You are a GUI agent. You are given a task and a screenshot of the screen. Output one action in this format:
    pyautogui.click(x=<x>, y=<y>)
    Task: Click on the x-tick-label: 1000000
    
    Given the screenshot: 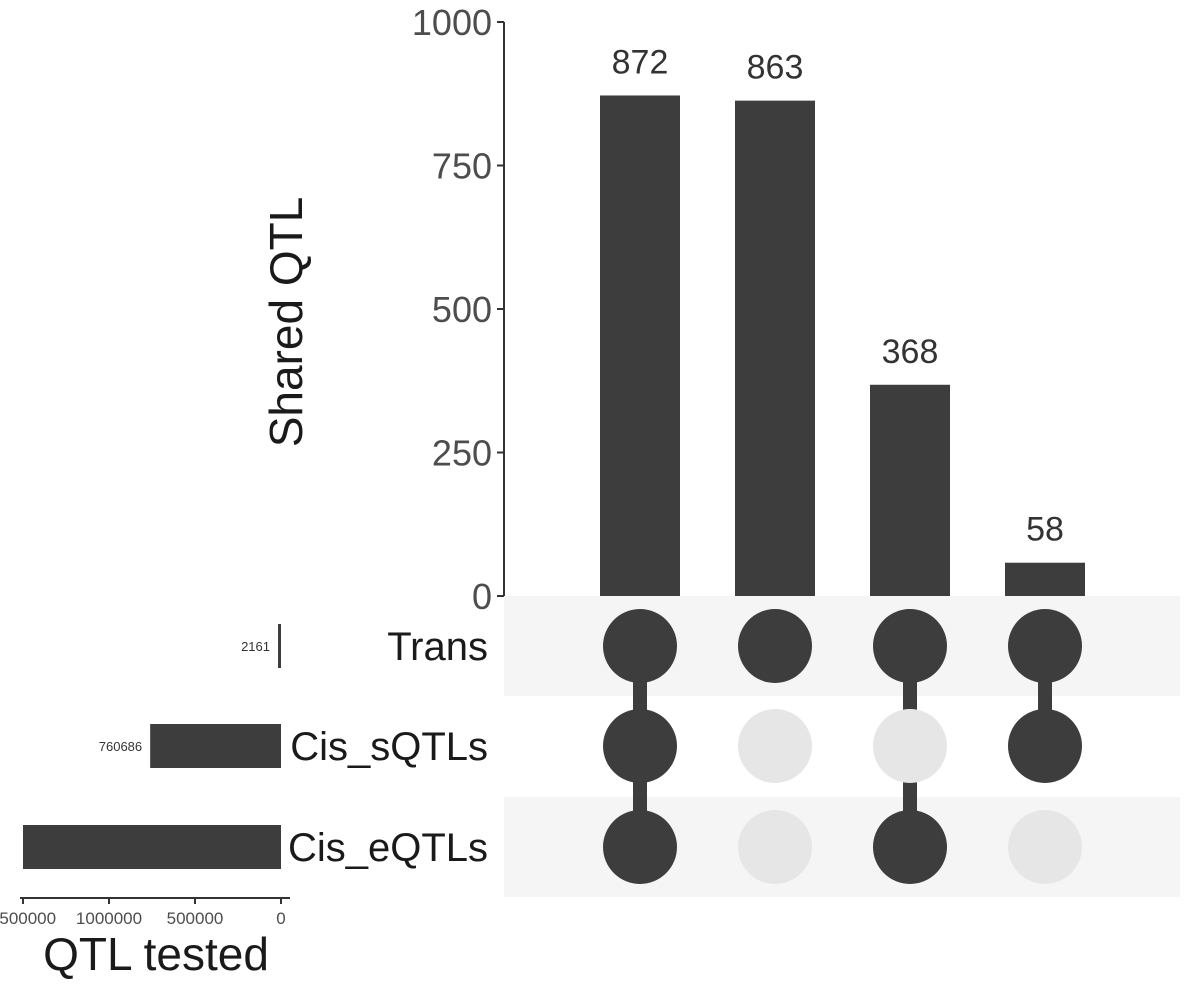 What is the action you would take?
    pyautogui.click(x=109, y=918)
    